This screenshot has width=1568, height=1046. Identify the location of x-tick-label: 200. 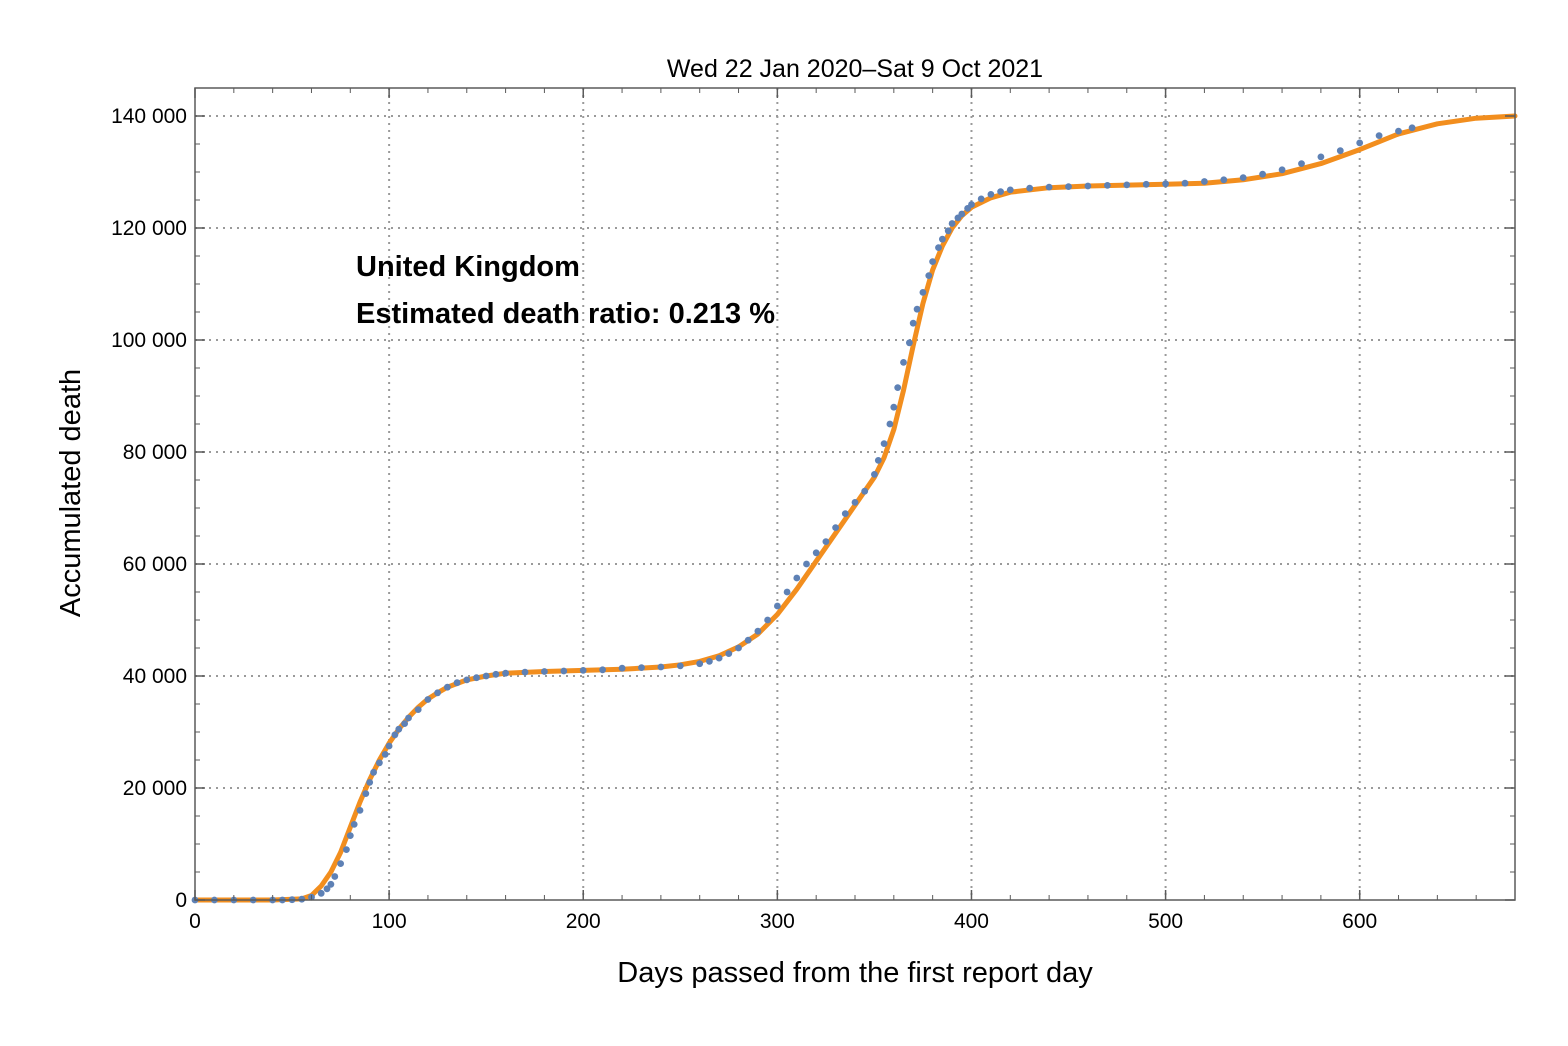
(583, 921).